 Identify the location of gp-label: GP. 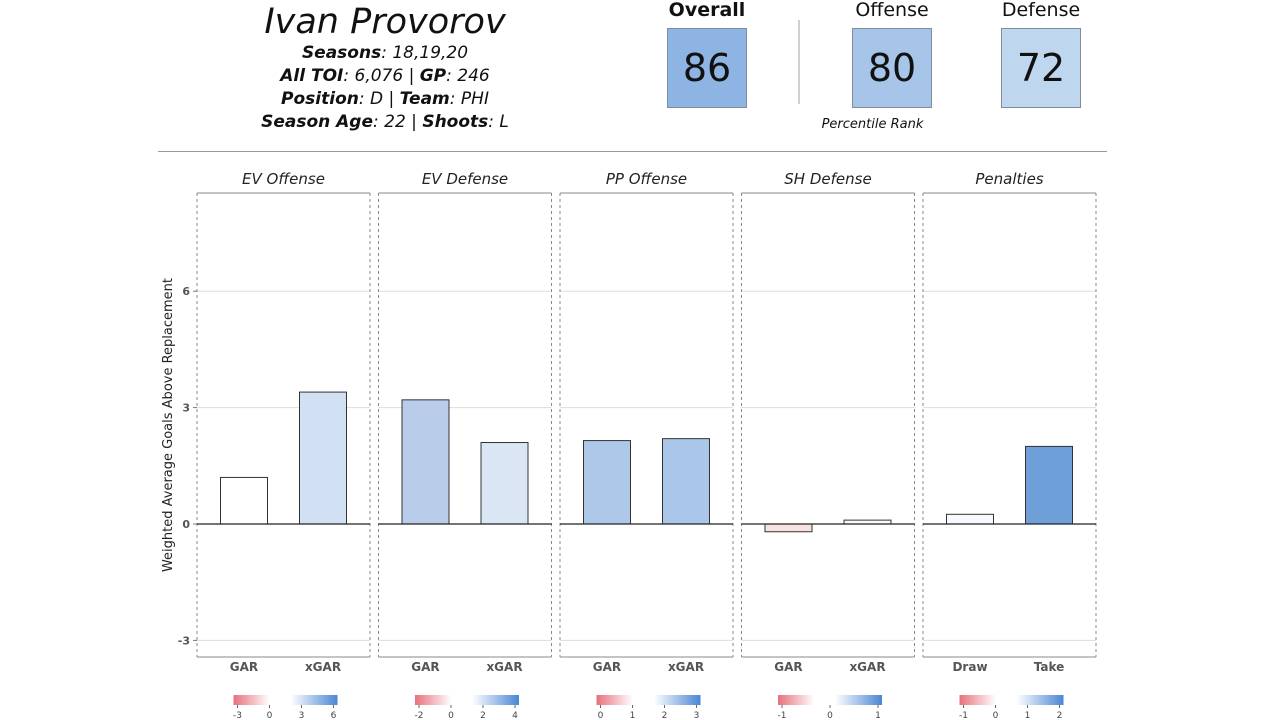
(433, 76).